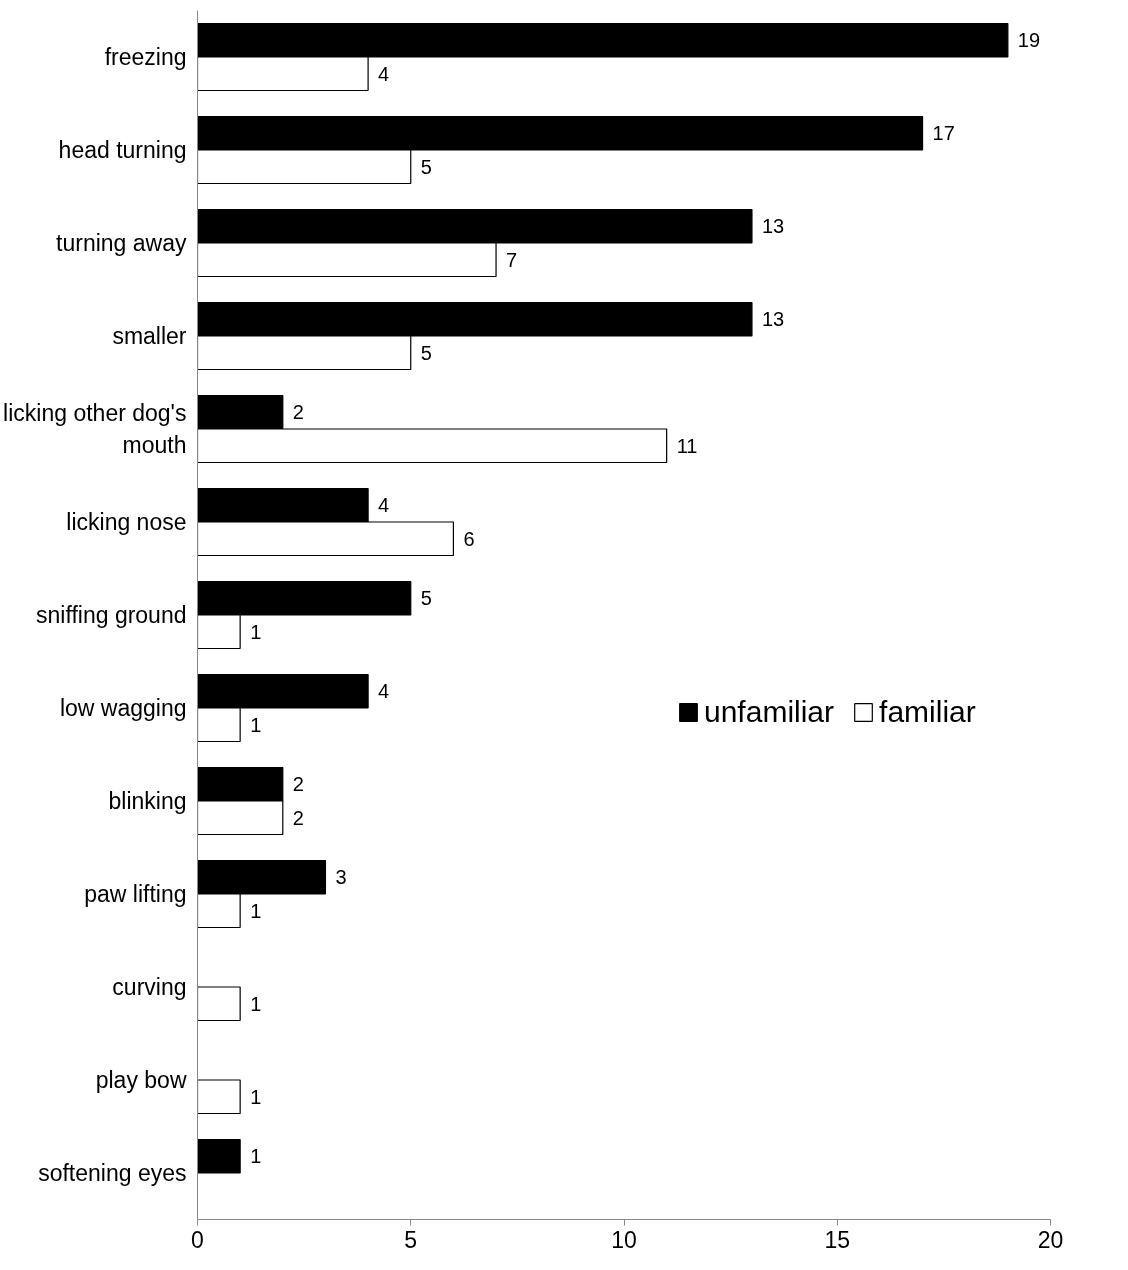  What do you see at coordinates (837, 1239) in the screenshot?
I see `x-tick-label: 15` at bounding box center [837, 1239].